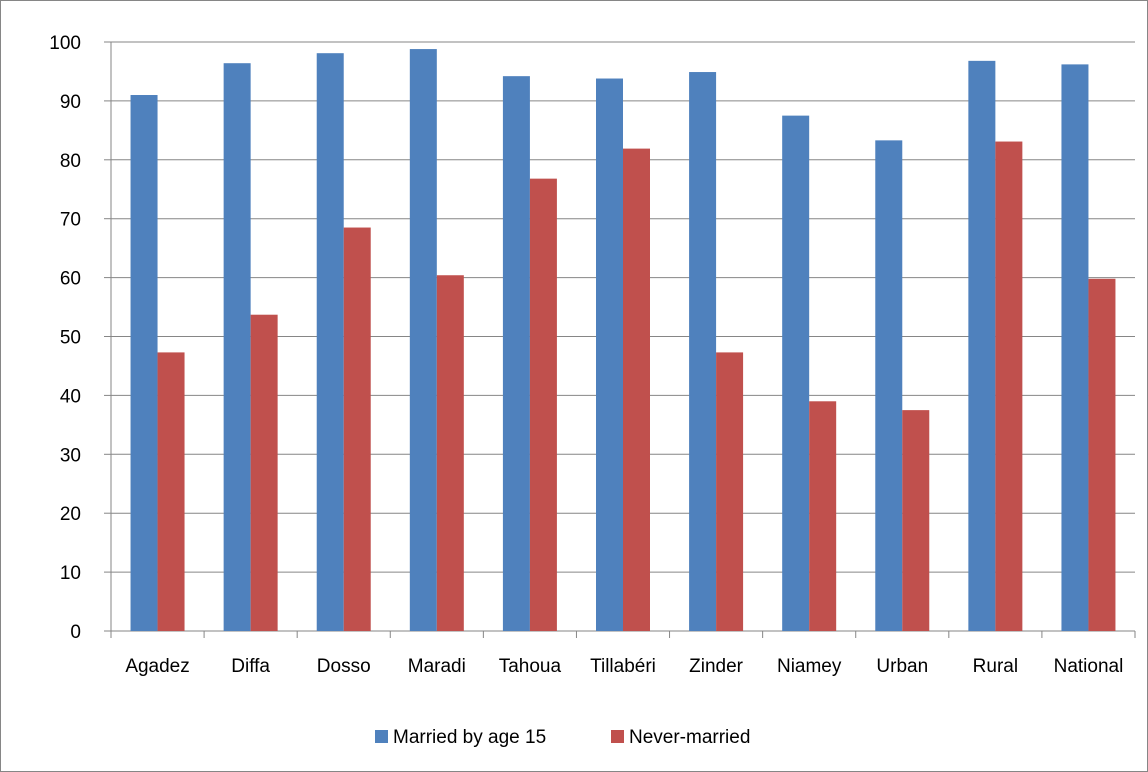  Describe the element at coordinates (1009, 386) in the screenshot. I see `bar-never-married-rural` at that location.